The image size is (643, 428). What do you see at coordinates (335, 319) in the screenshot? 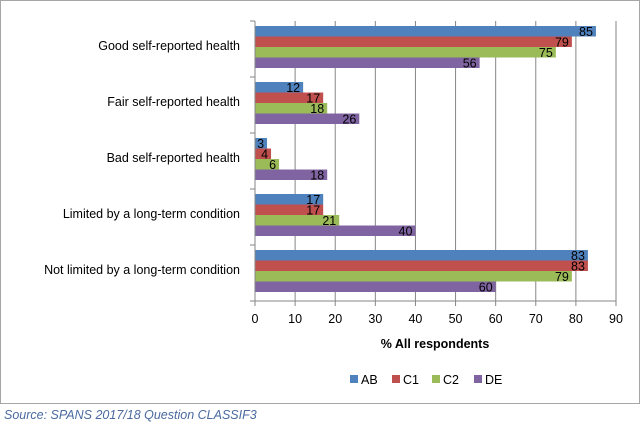
I see `x-tick-label: 20` at bounding box center [335, 319].